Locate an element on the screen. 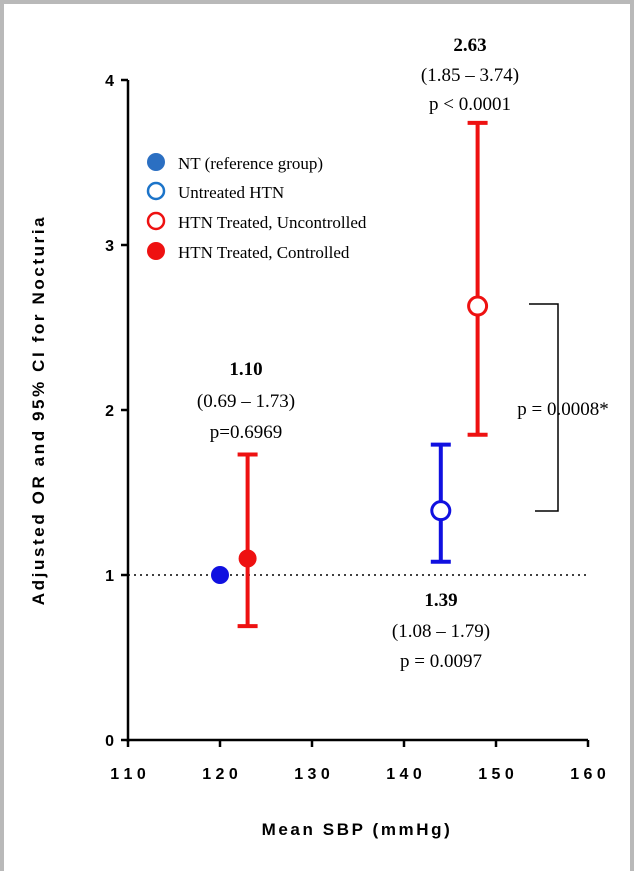 The height and width of the screenshot is (871, 634). annotation-controlled-p: p=0.6969 is located at coordinates (246, 432).